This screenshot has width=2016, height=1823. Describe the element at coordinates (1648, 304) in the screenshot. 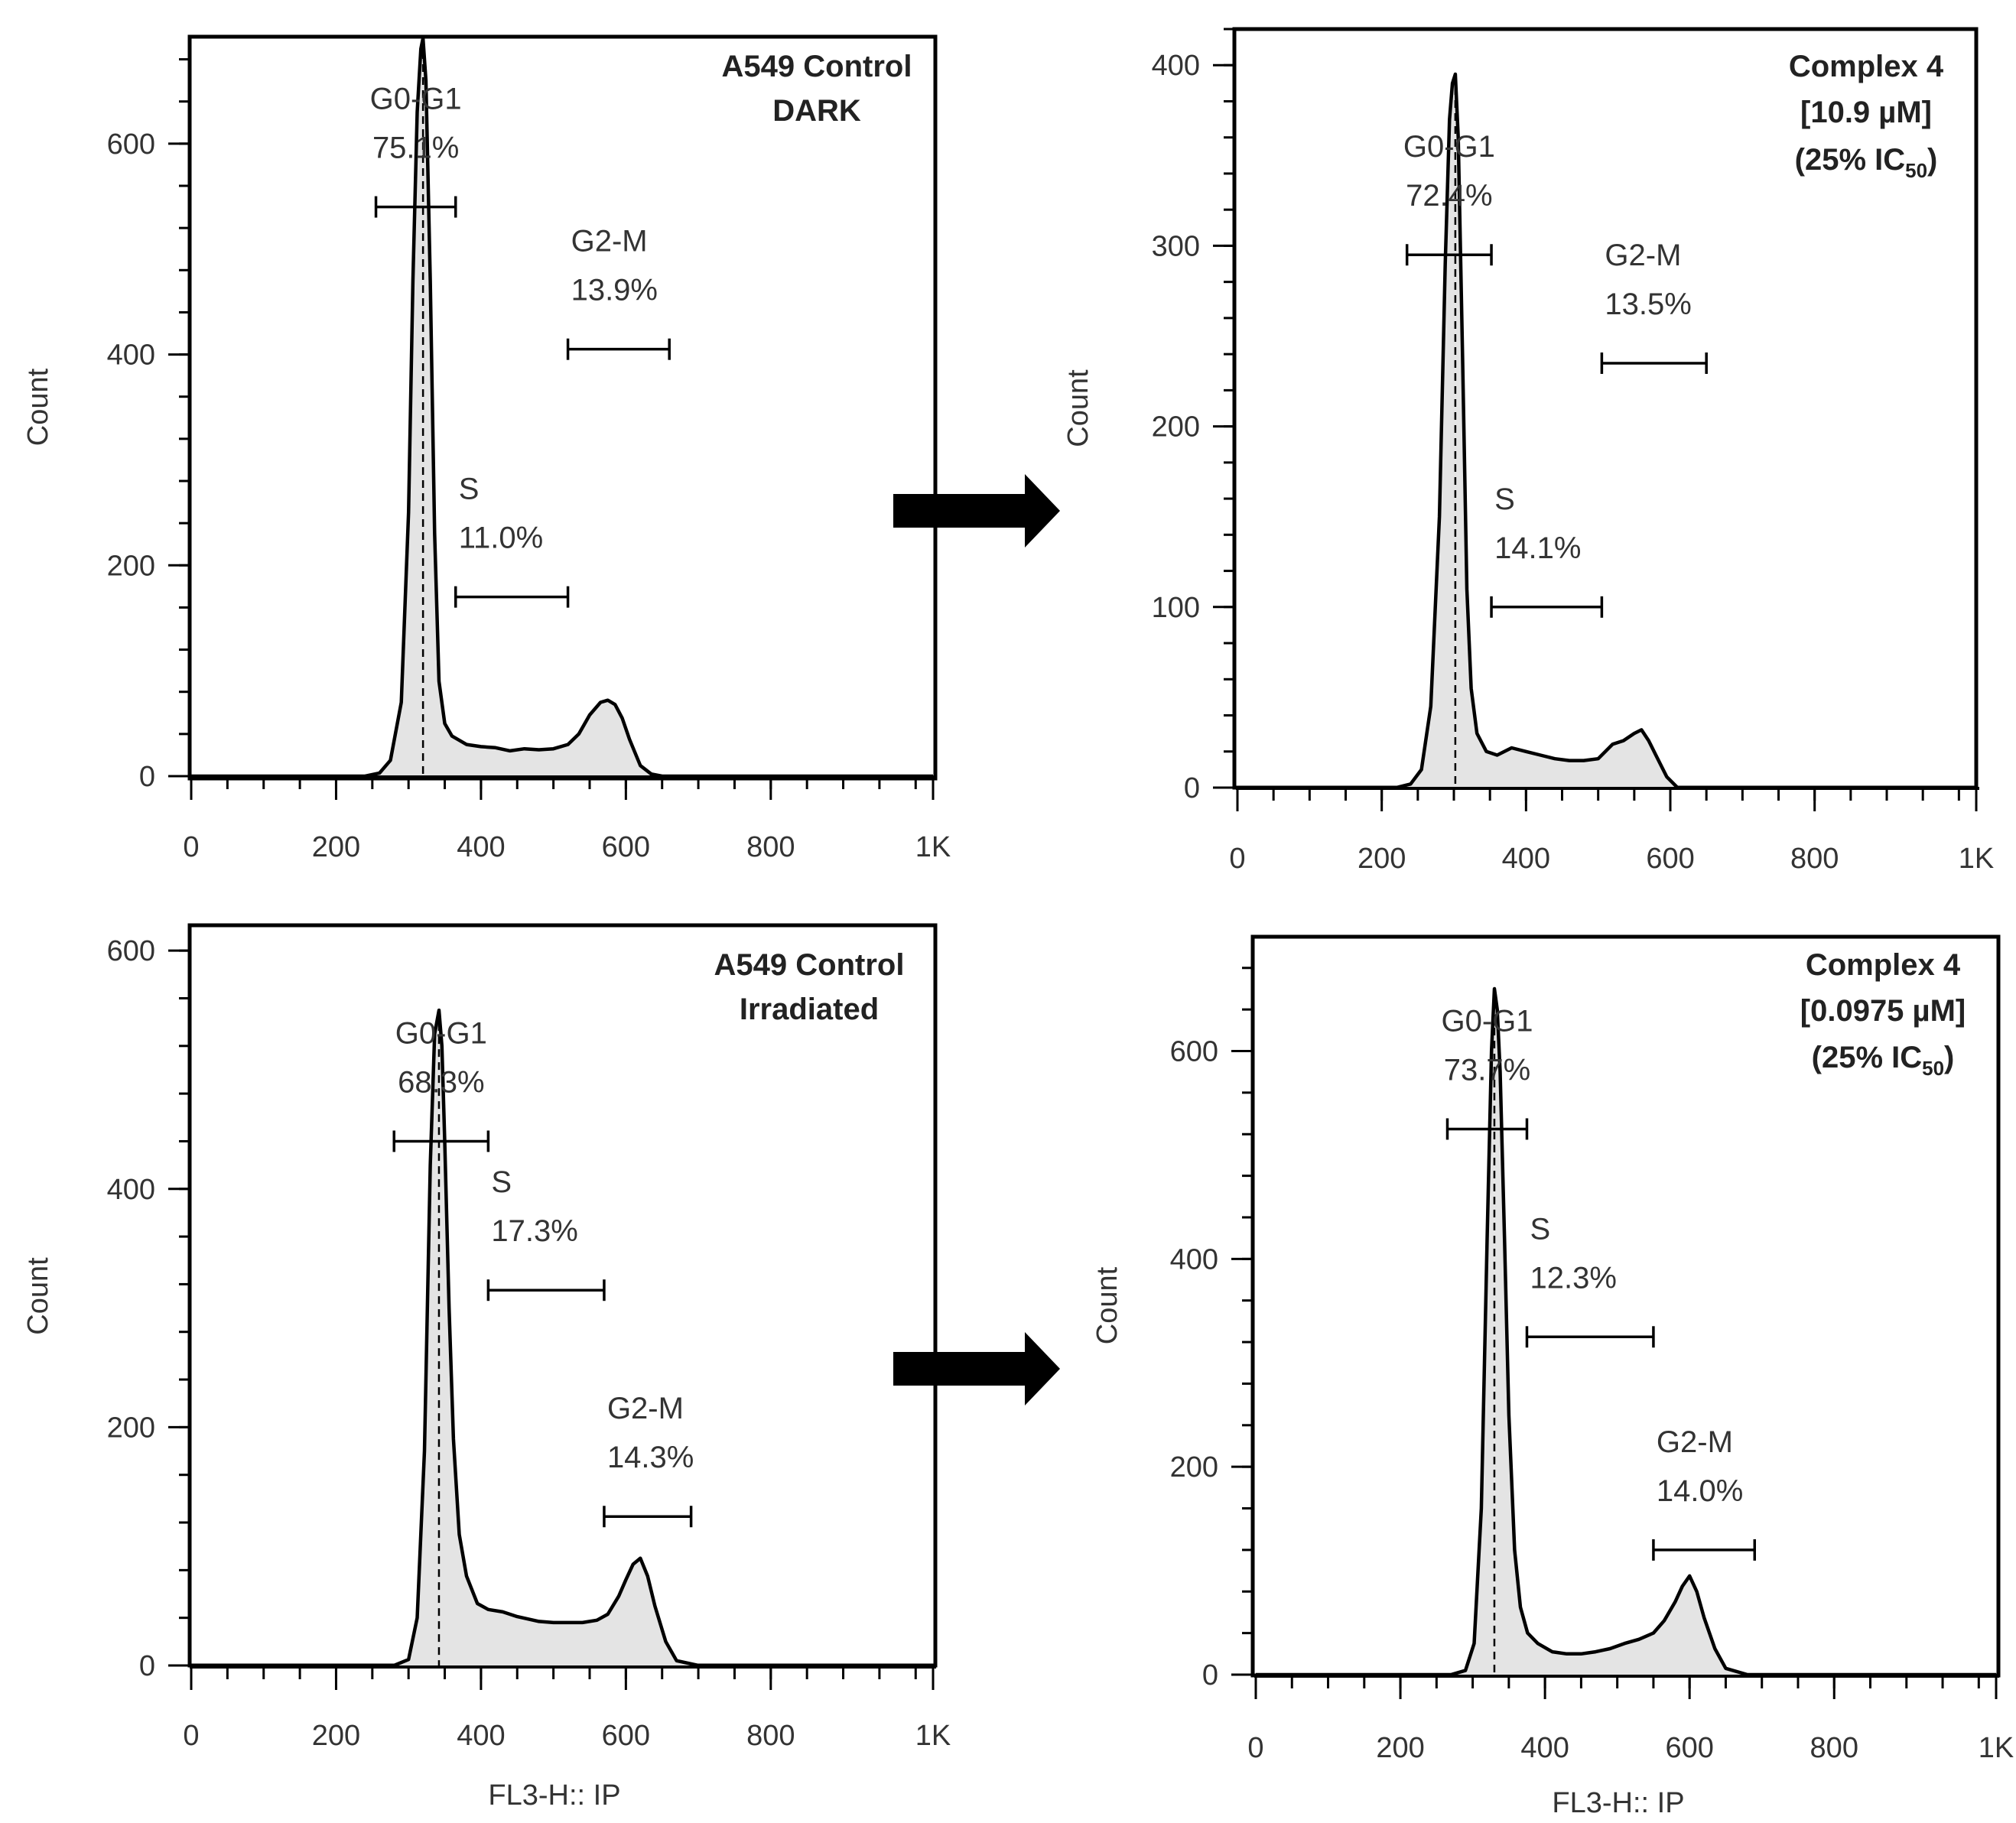

I see `gate-percent-label: 13.5%` at that location.